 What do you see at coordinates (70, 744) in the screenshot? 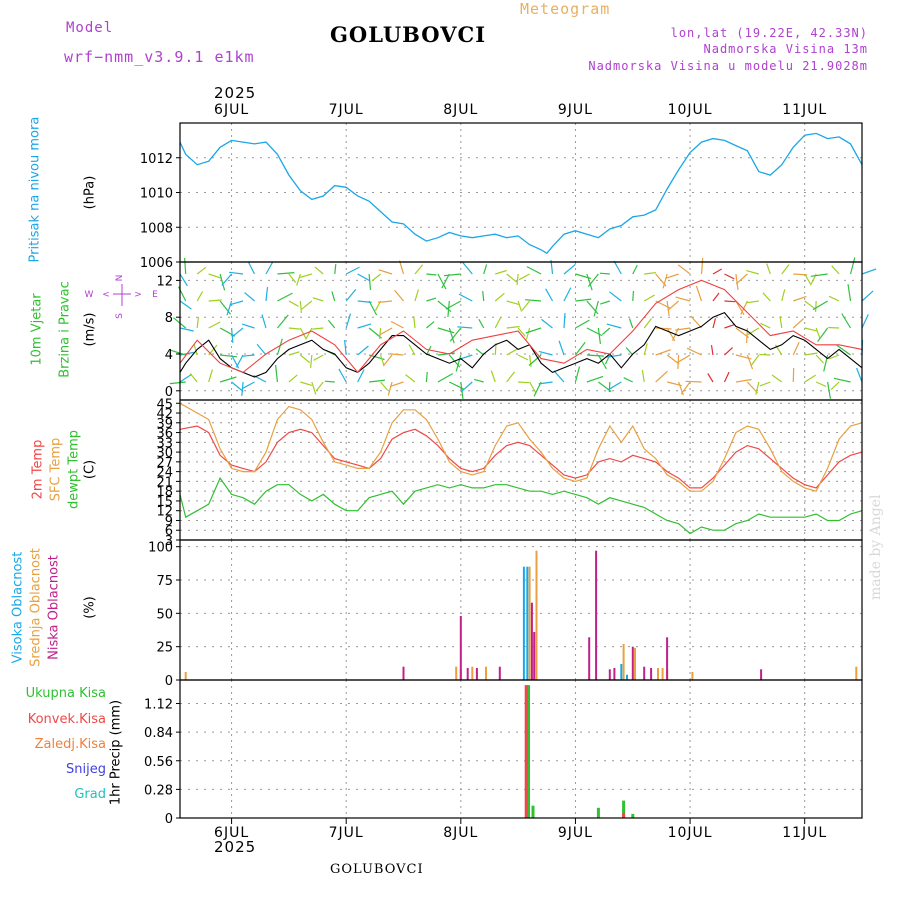
I see `legend-zaledj-kisa: Zaledj.Kisa` at bounding box center [70, 744].